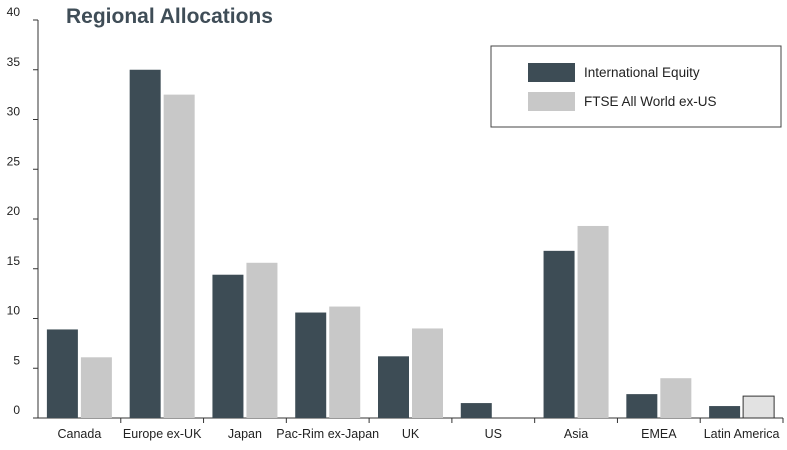 The image size is (787, 450). What do you see at coordinates (14, 211) in the screenshot?
I see `y-tick-label: 20` at bounding box center [14, 211].